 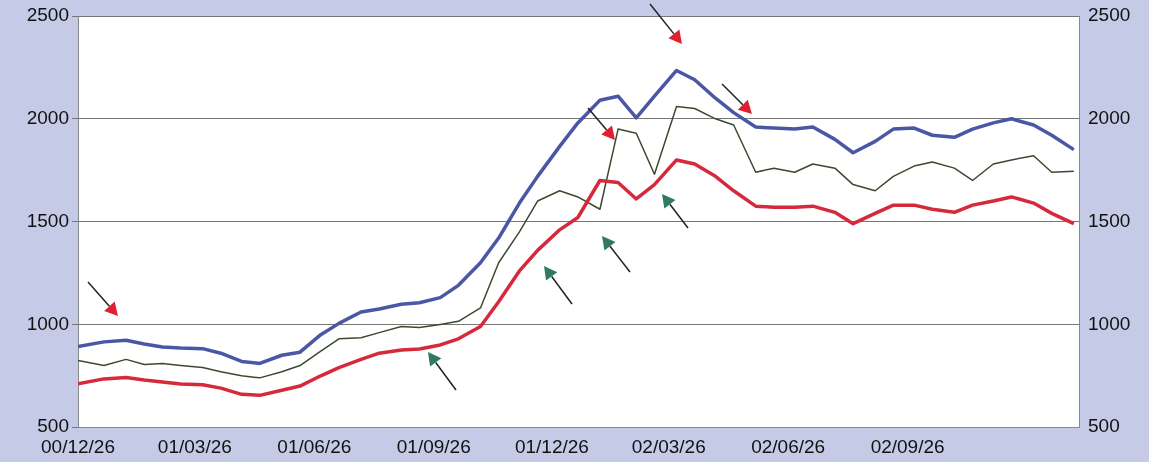 What do you see at coordinates (788, 446) in the screenshot?
I see `x-tick-label: 02/06/26` at bounding box center [788, 446].